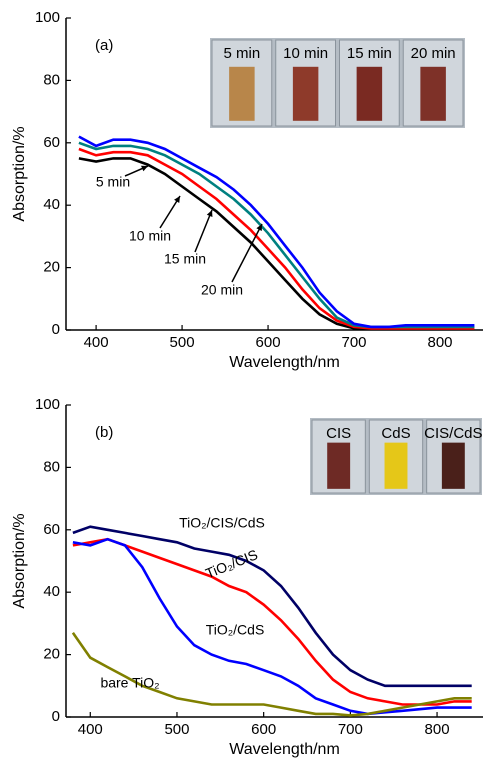 The image size is (484, 769). Describe the element at coordinates (338, 433) in the screenshot. I see `inset-label: CIS` at that location.